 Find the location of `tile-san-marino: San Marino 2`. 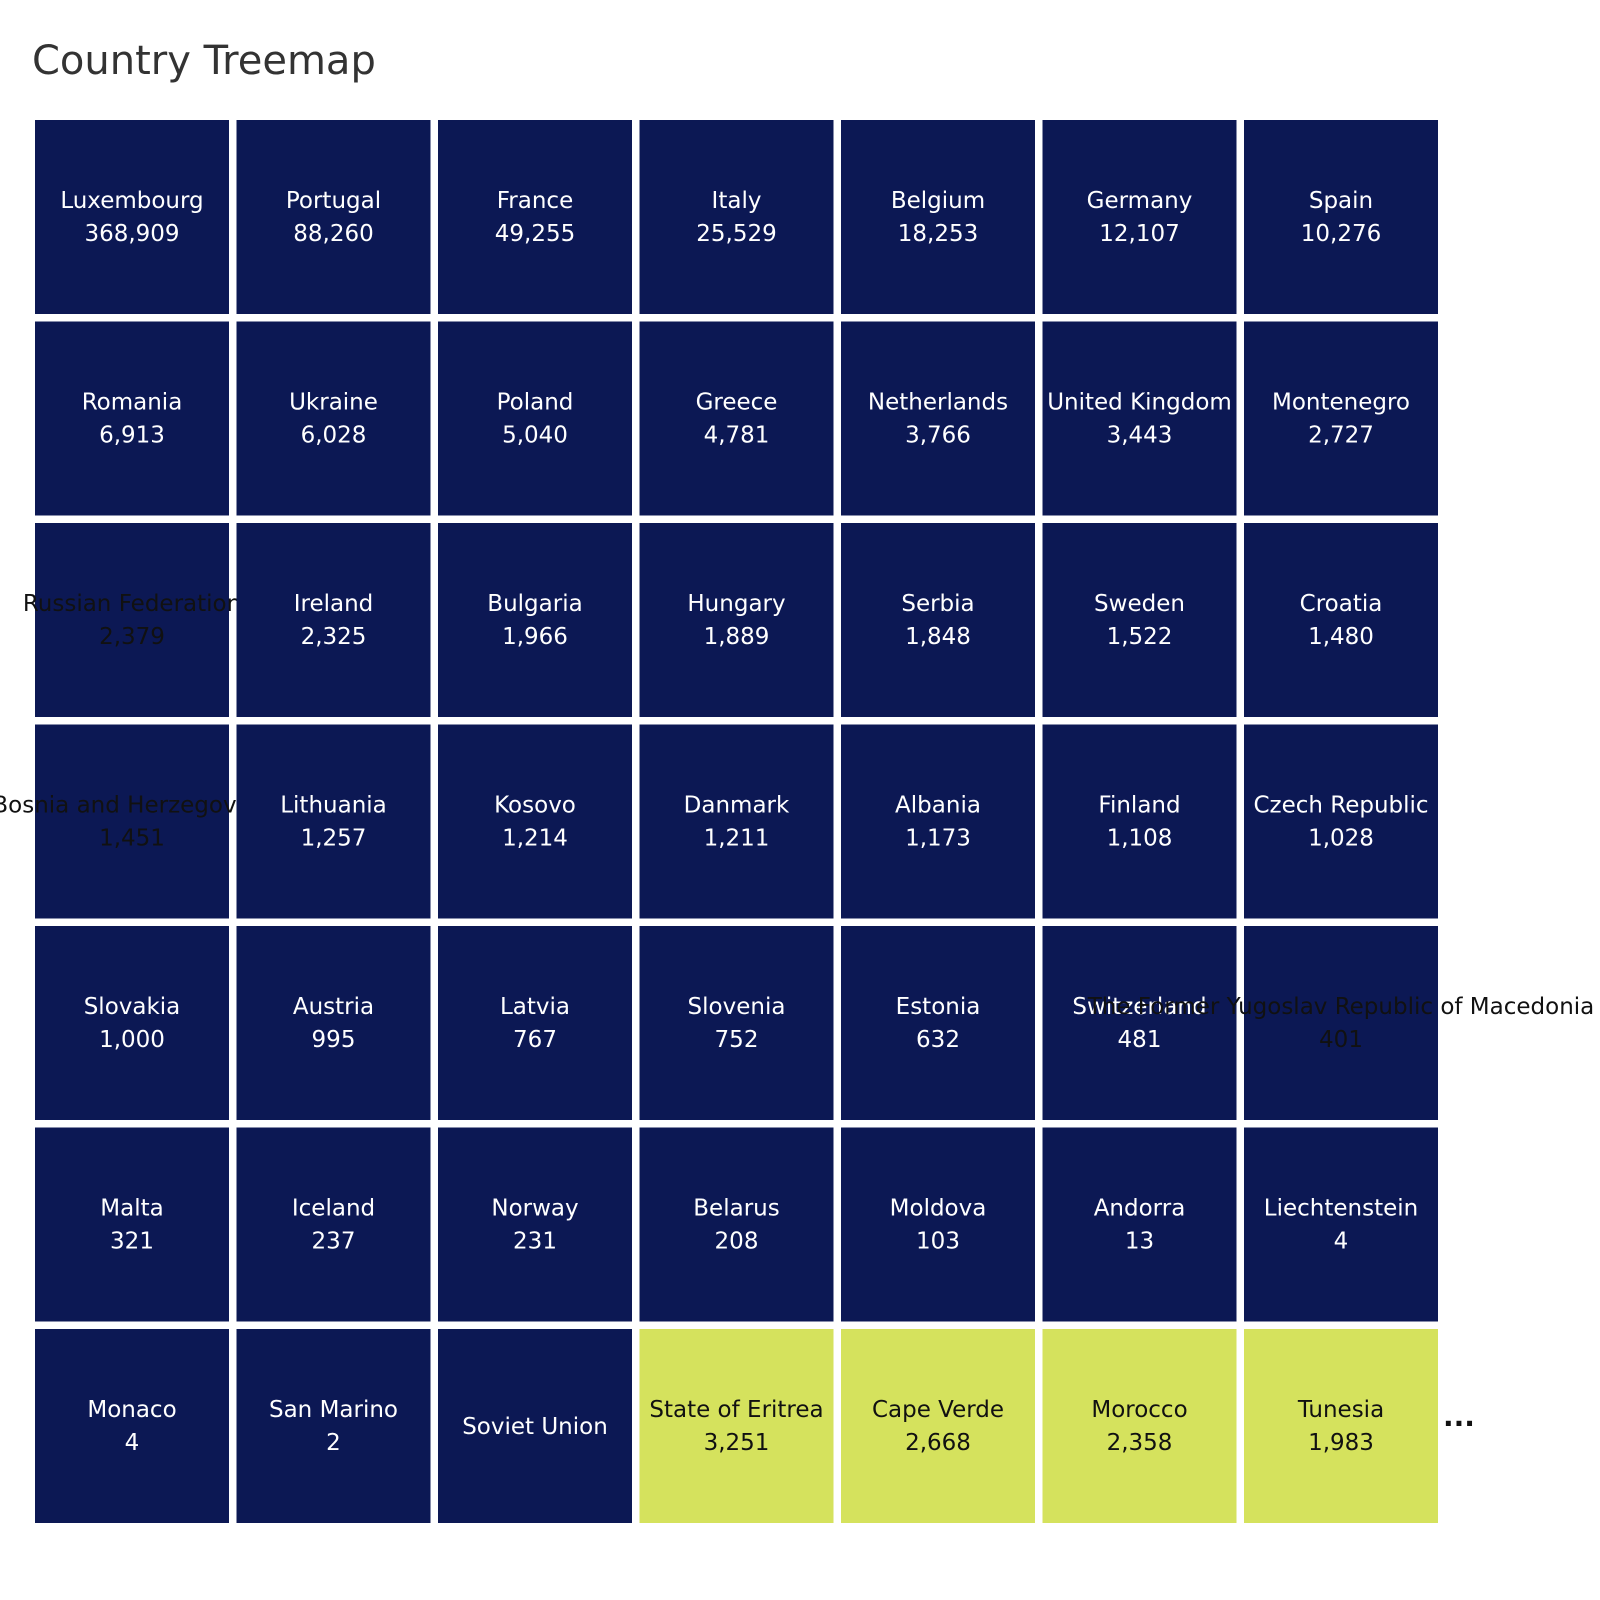

tile-san-marino: San Marino 2 is located at coordinates (333, 1426).